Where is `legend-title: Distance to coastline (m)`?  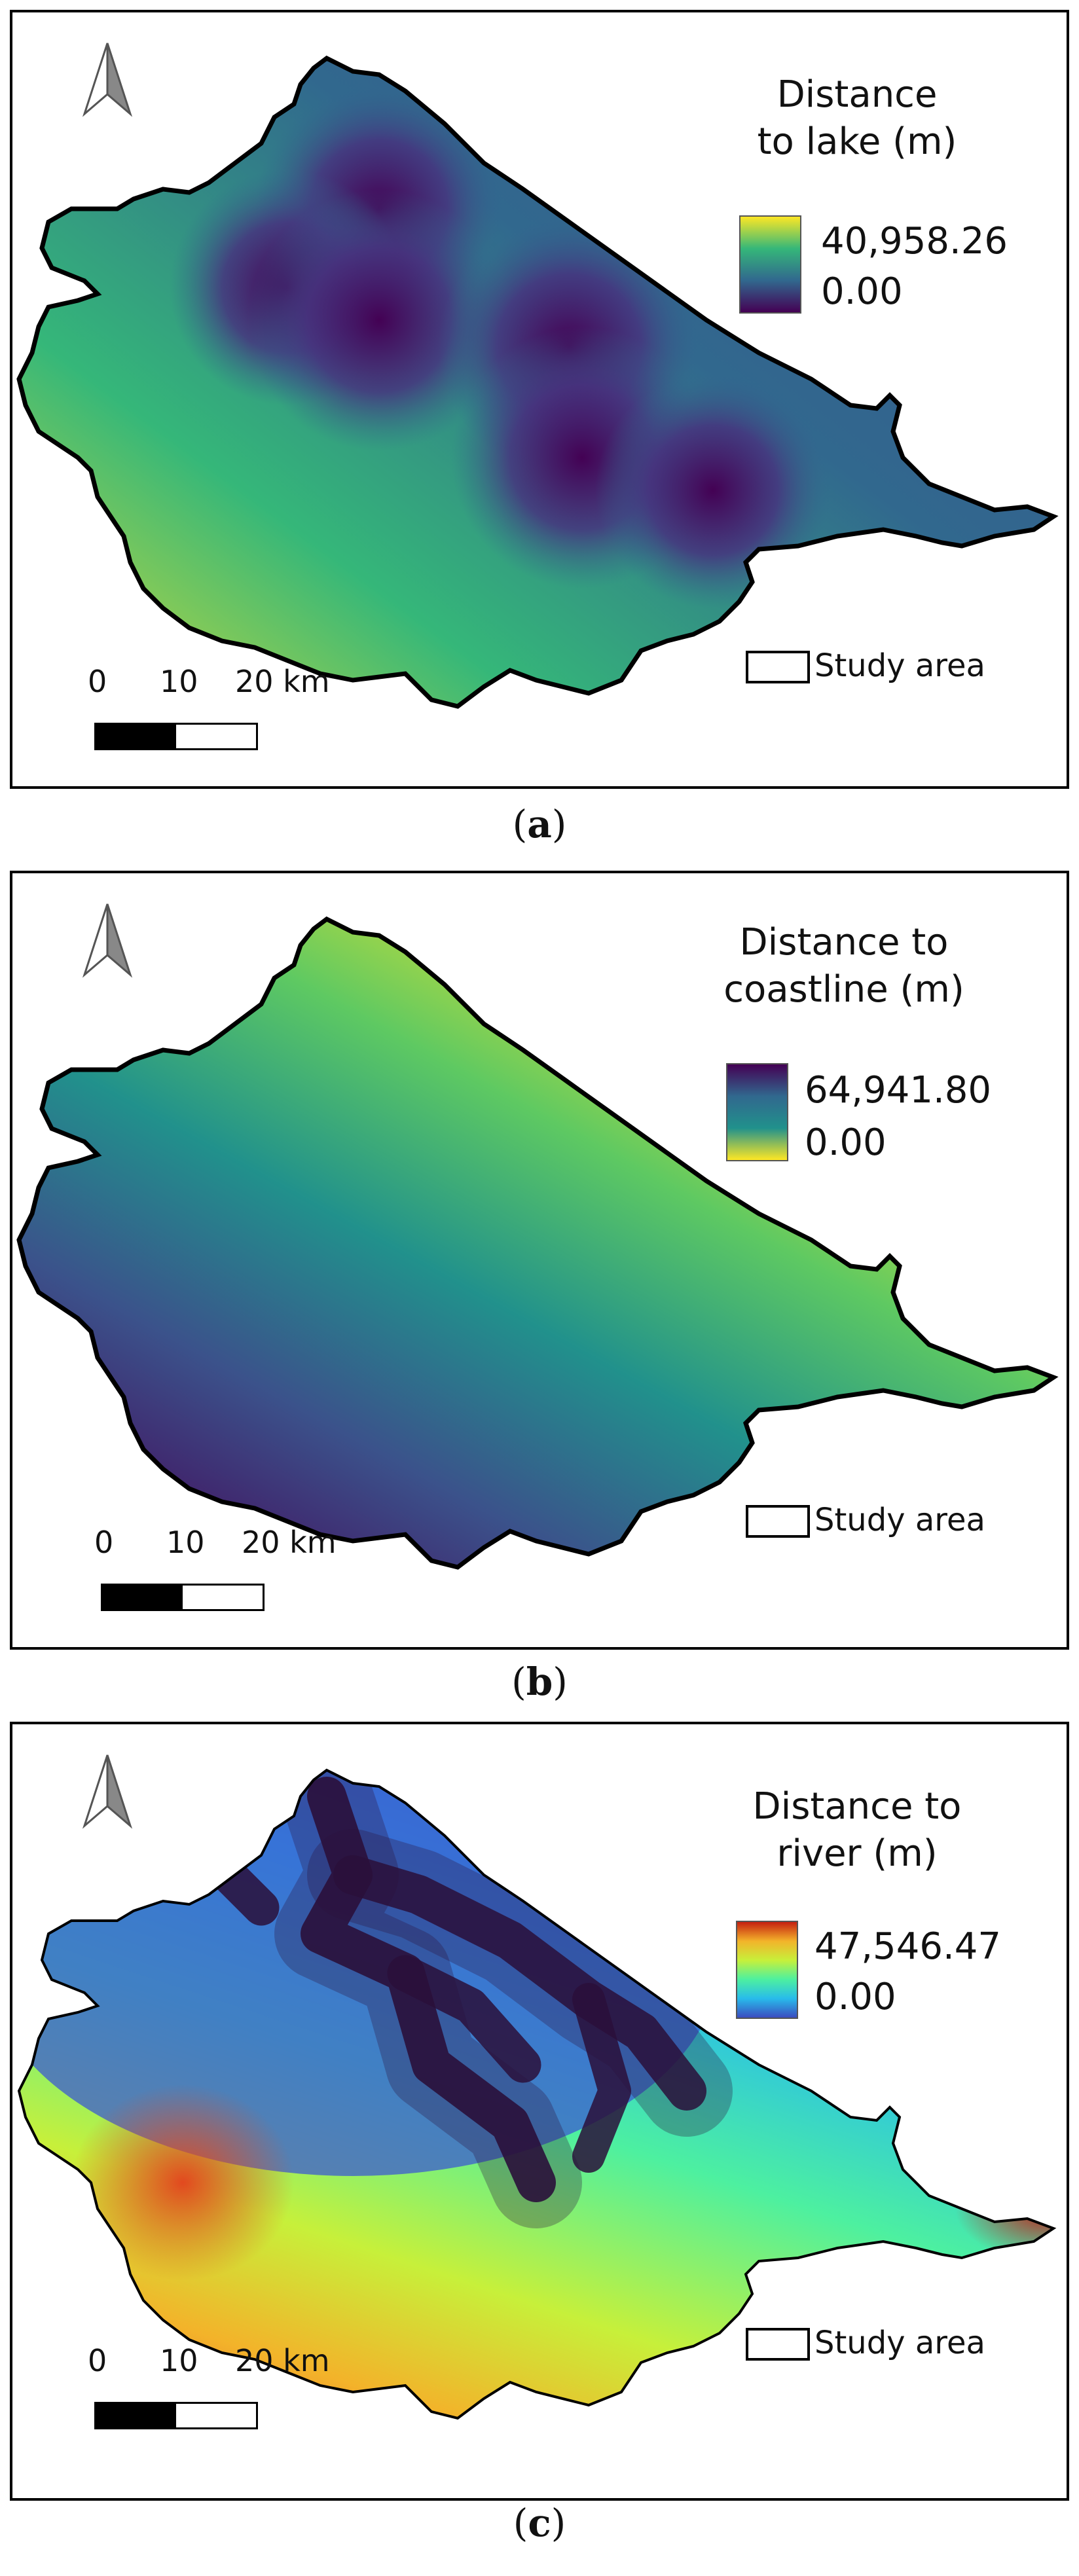 legend-title: Distance to coastline (m) is located at coordinates (844, 966).